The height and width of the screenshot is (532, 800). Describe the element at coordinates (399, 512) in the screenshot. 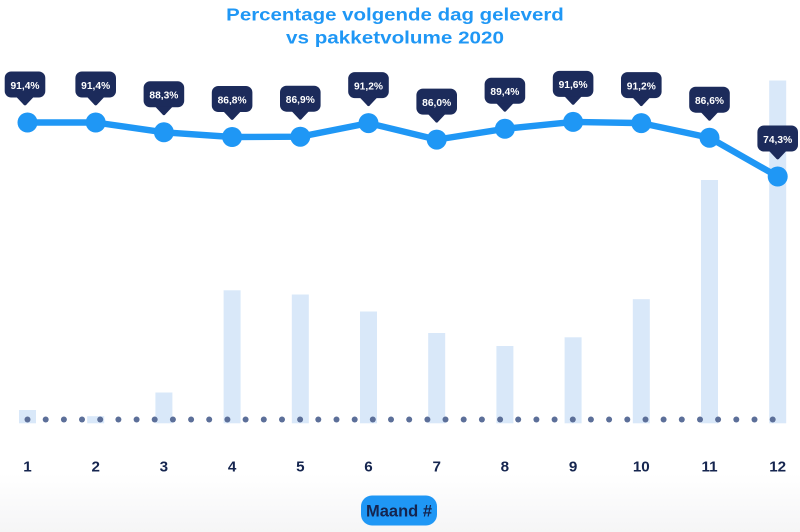

I see `svg-text: Maand #` at that location.